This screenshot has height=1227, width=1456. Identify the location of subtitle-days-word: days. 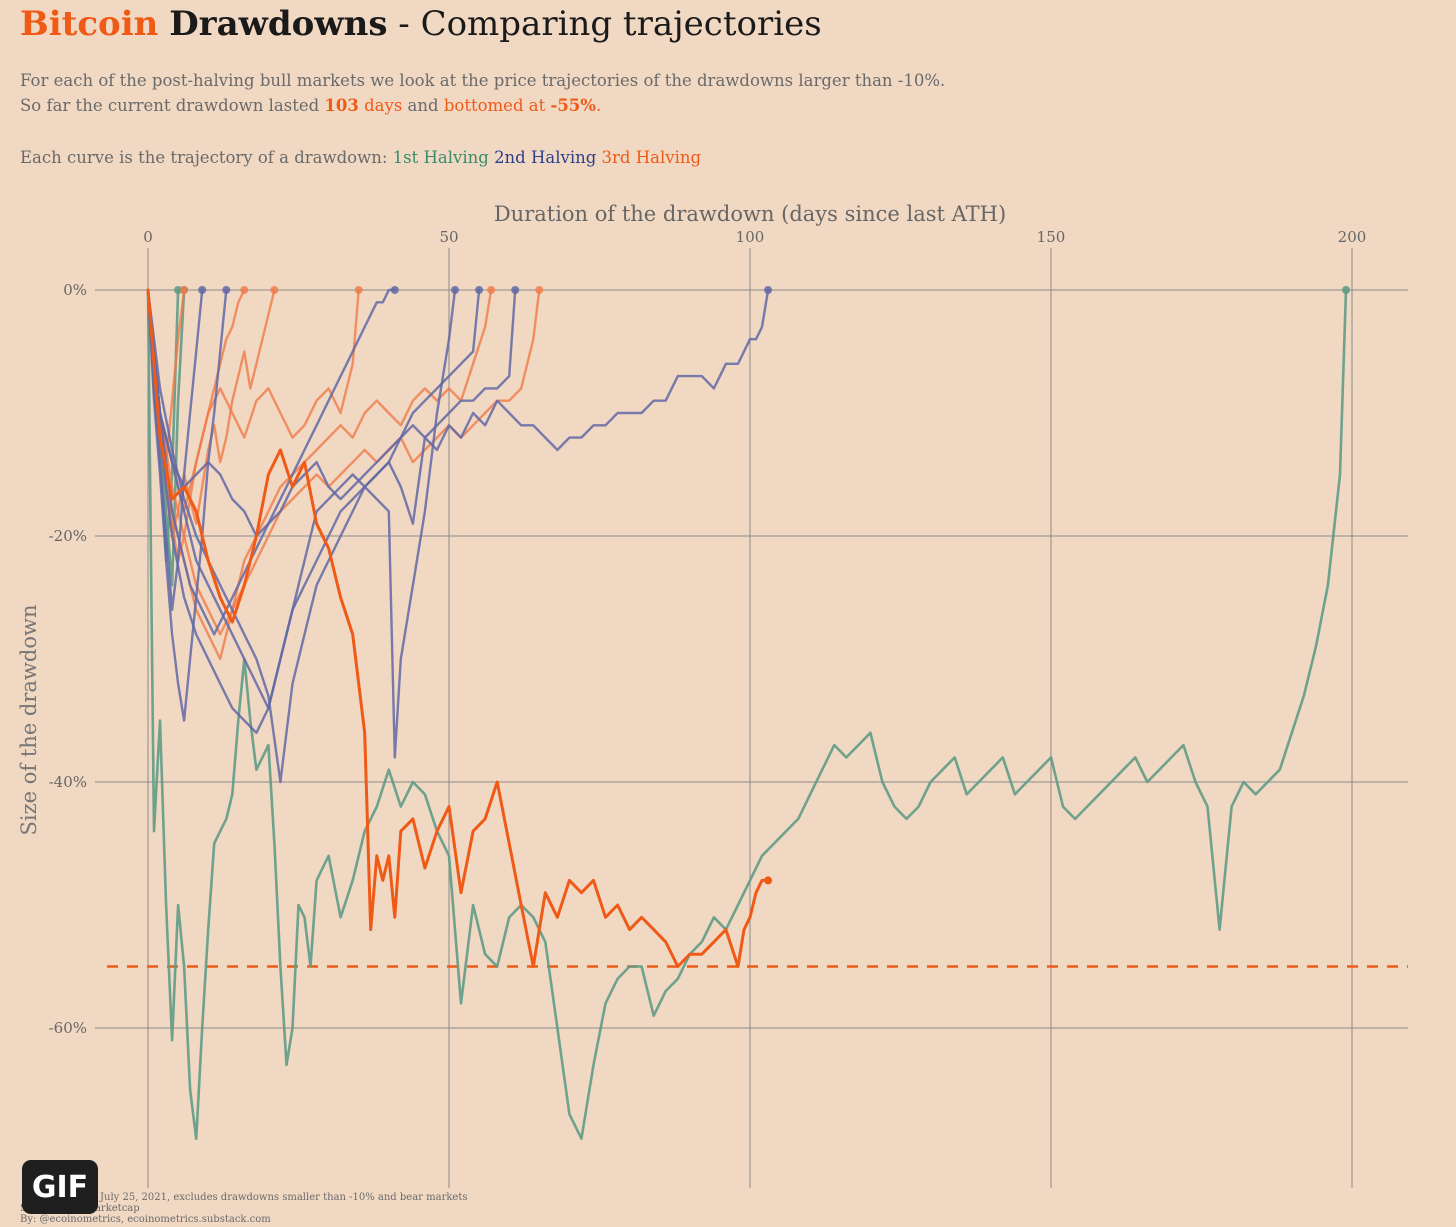
(380, 105).